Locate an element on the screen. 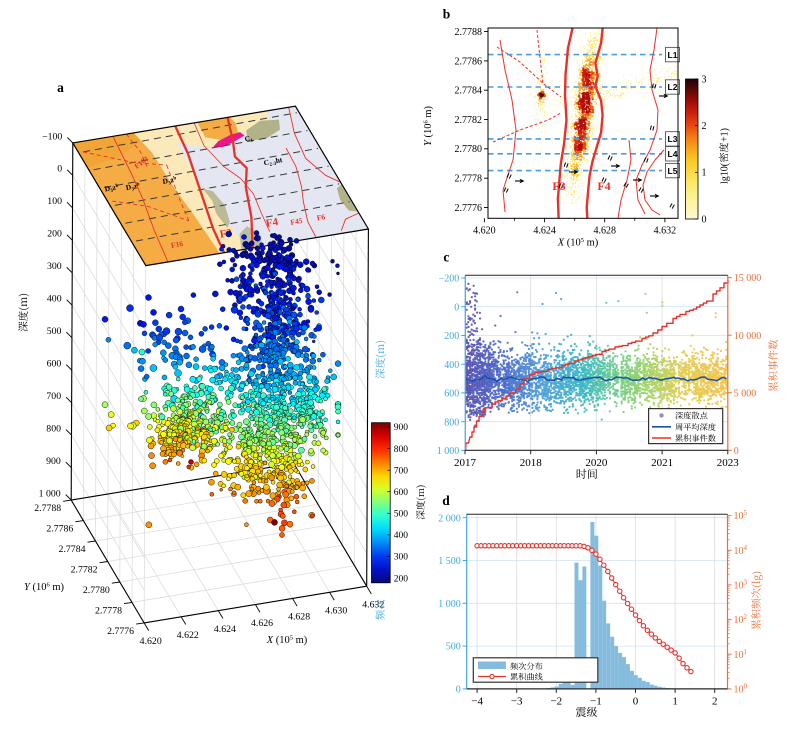 Image resolution: width=792 pixels, height=733 pixels. svg-text: 2 000 is located at coordinates (449, 518).